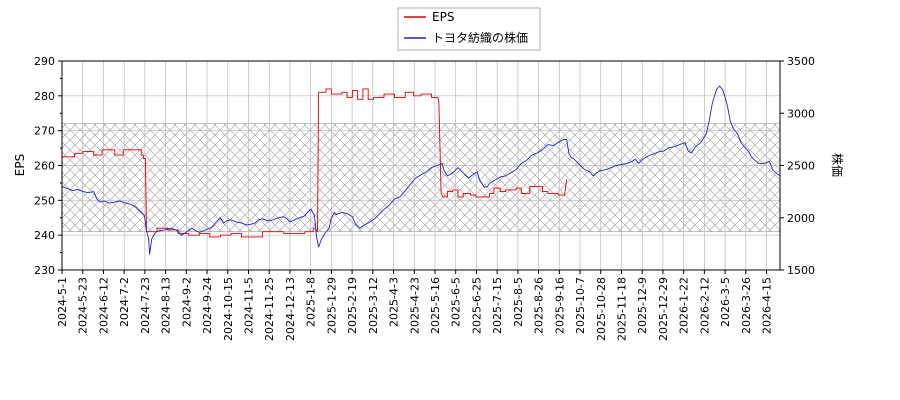 The height and width of the screenshot is (400, 900). What do you see at coordinates (103, 305) in the screenshot?
I see `x-tick-label: 2024-6-12` at bounding box center [103, 305].